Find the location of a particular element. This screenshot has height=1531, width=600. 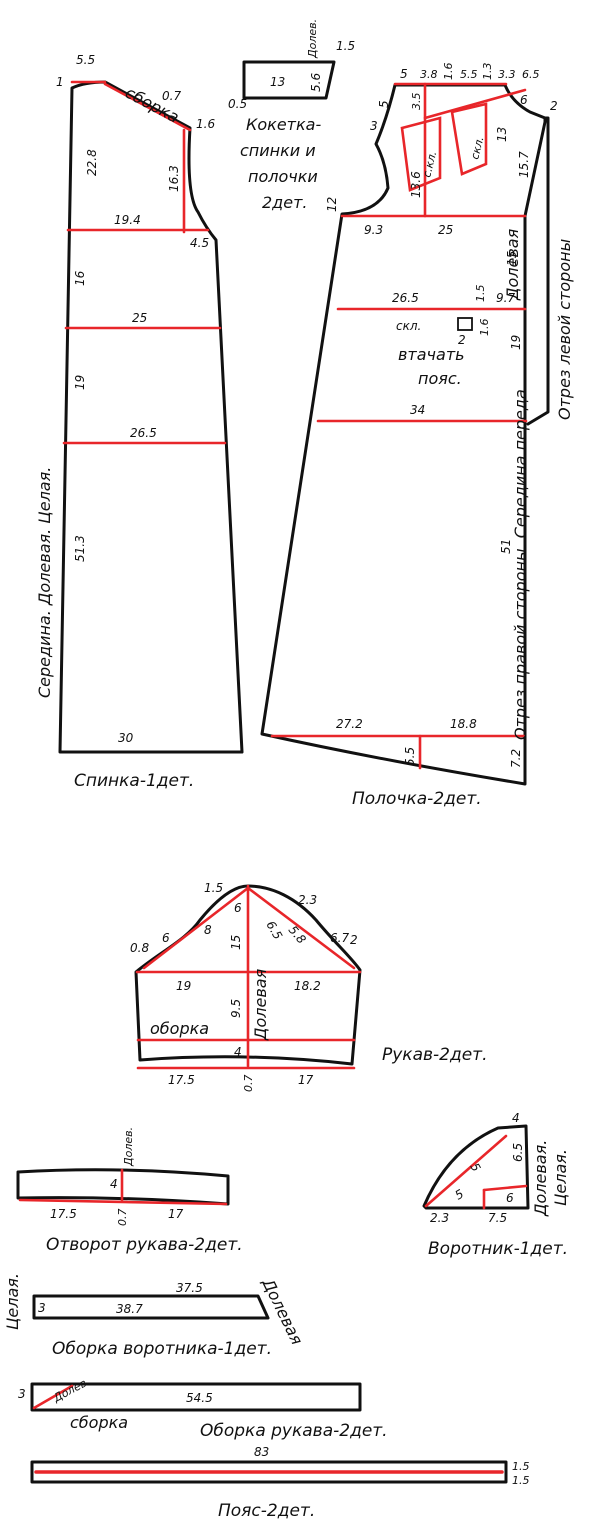

cuff-left: 17.5 is located at coordinates (63, 1214).